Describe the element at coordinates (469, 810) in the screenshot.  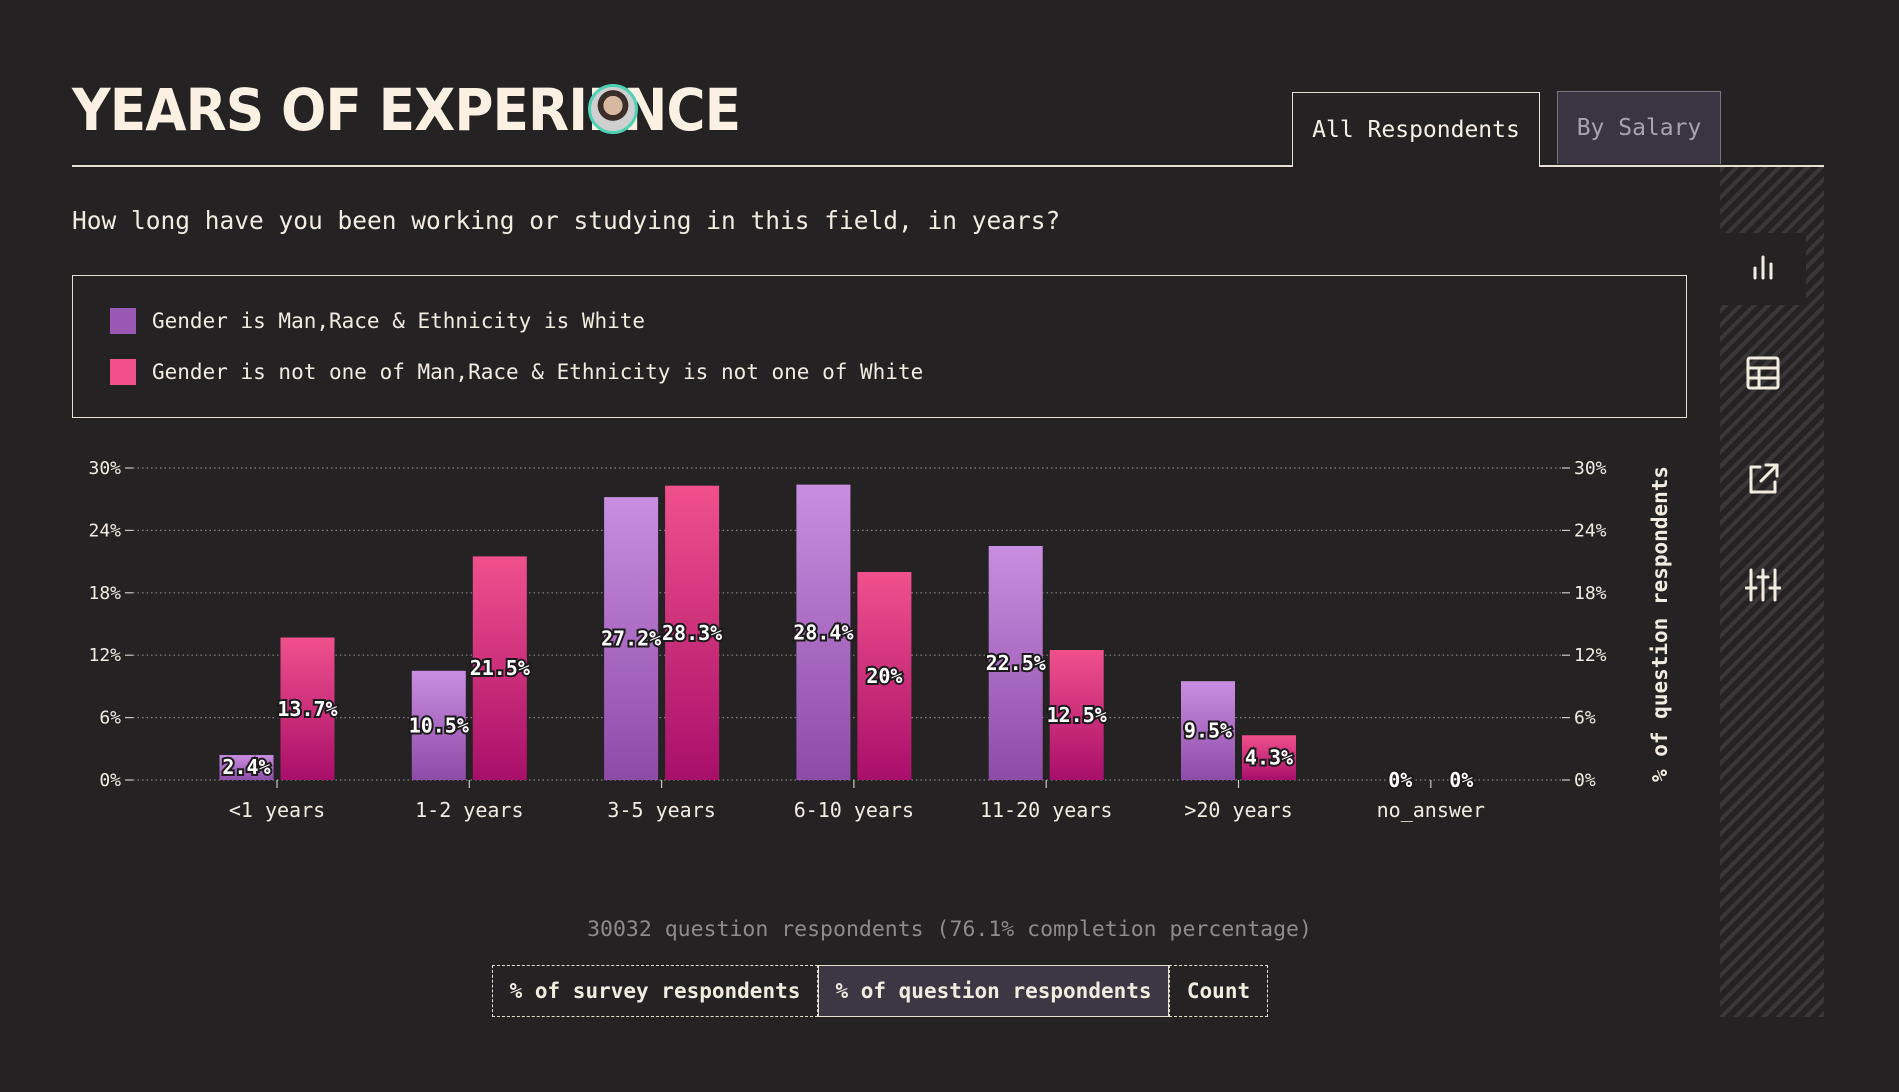
I see `x-tick-label: 1-2 years` at that location.